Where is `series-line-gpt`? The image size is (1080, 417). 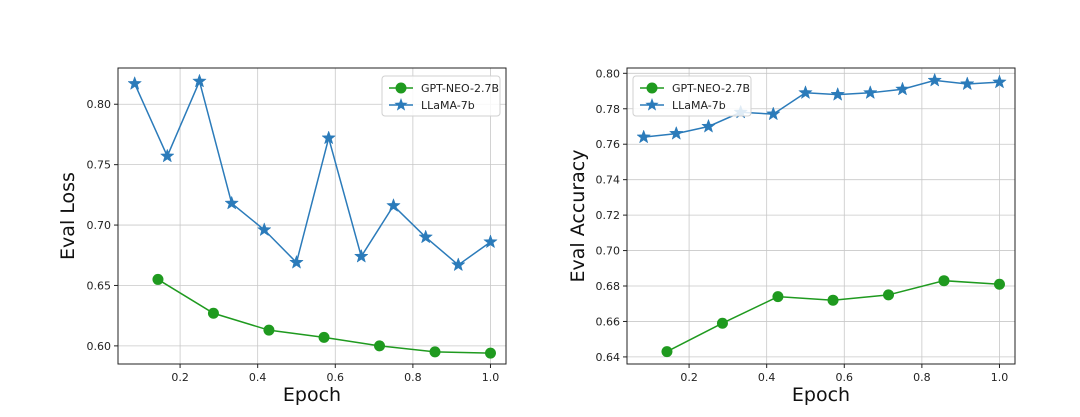 series-line-gpt is located at coordinates (833, 316).